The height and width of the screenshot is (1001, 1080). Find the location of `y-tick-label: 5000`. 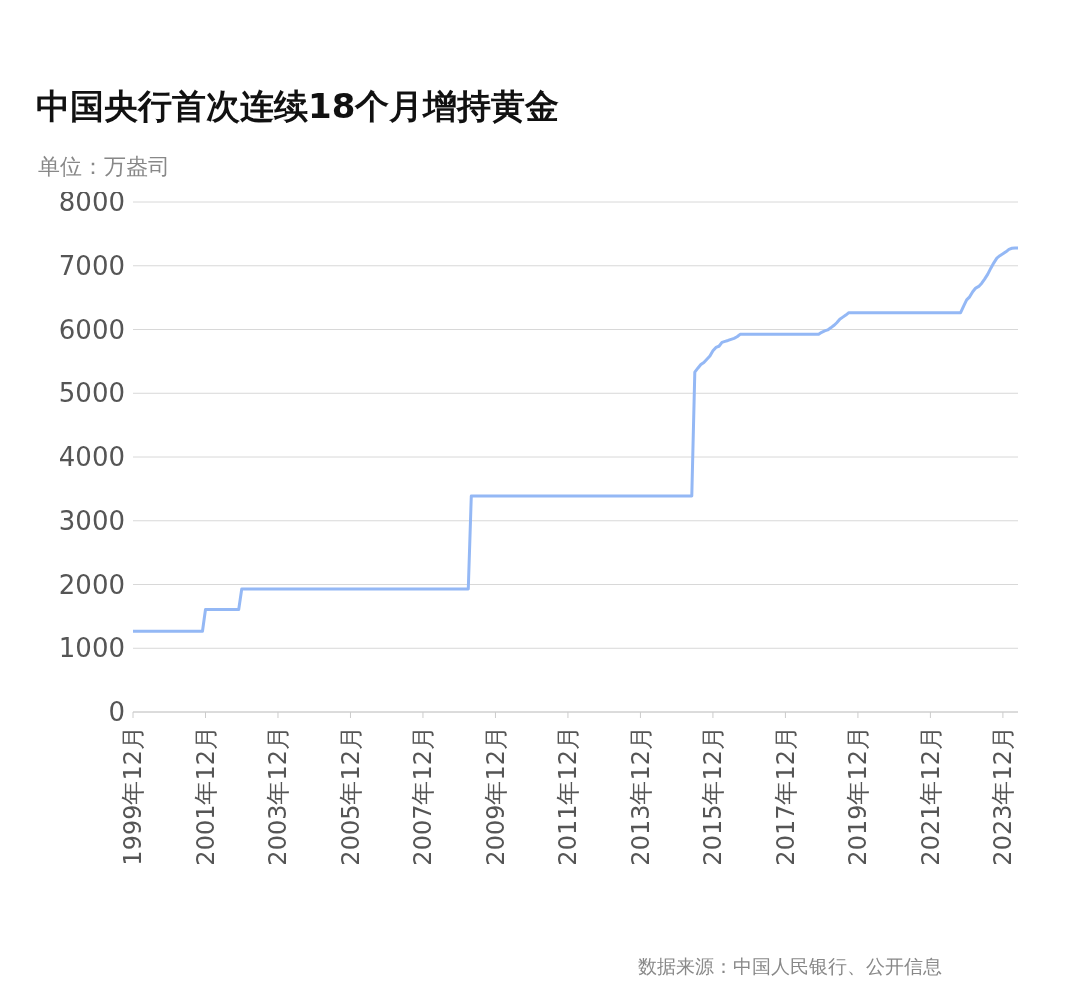

y-tick-label: 5000 is located at coordinates (91, 393).